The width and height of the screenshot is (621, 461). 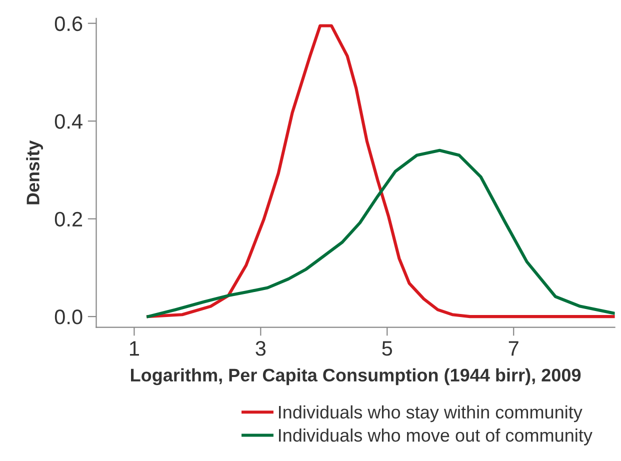 What do you see at coordinates (387, 348) in the screenshot?
I see `x-tick-label: 5` at bounding box center [387, 348].